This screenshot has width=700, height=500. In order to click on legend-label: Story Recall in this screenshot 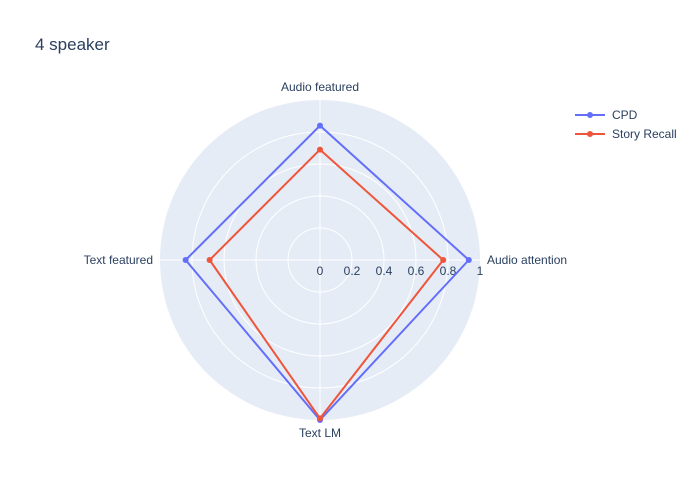, I will do `click(644, 134)`.